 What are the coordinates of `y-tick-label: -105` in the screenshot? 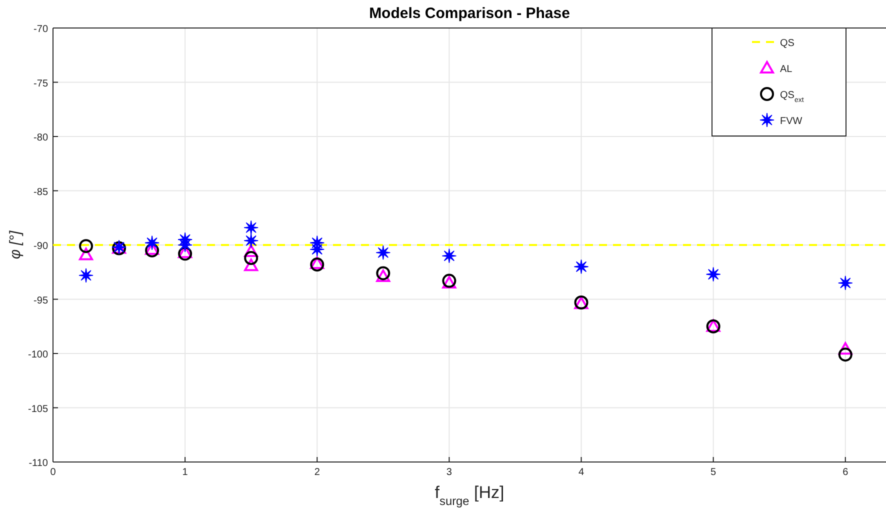 It's located at (38, 409).